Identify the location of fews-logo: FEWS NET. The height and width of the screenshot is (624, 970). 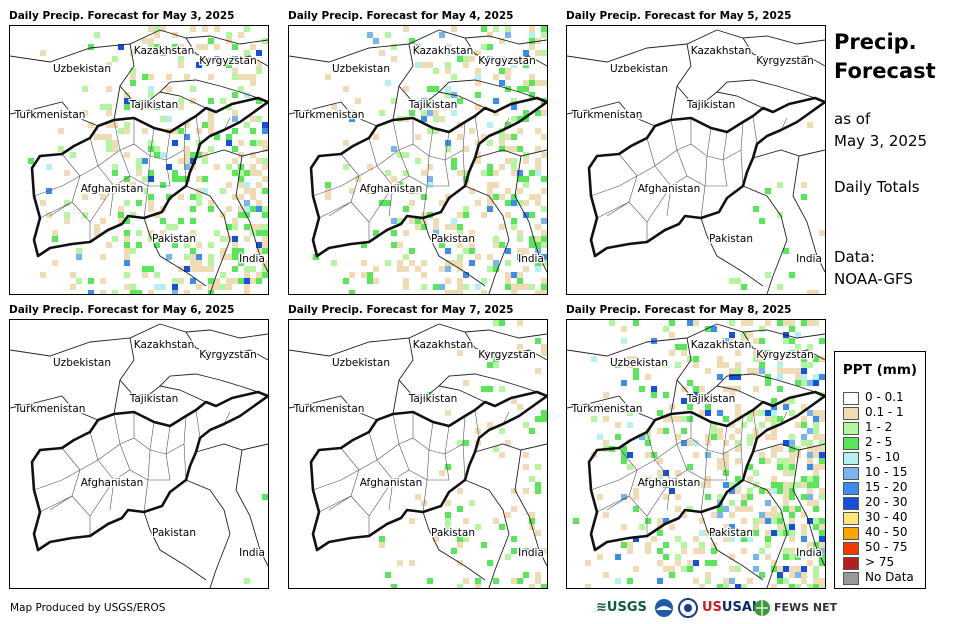
(806, 607).